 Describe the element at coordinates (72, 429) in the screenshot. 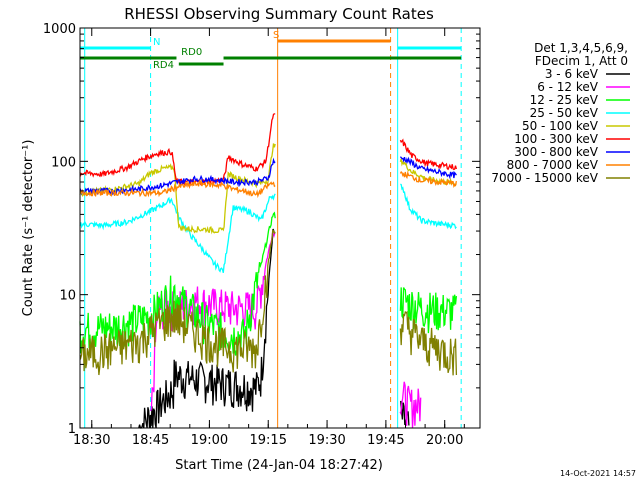

I see `y-tick-label: 1` at that location.